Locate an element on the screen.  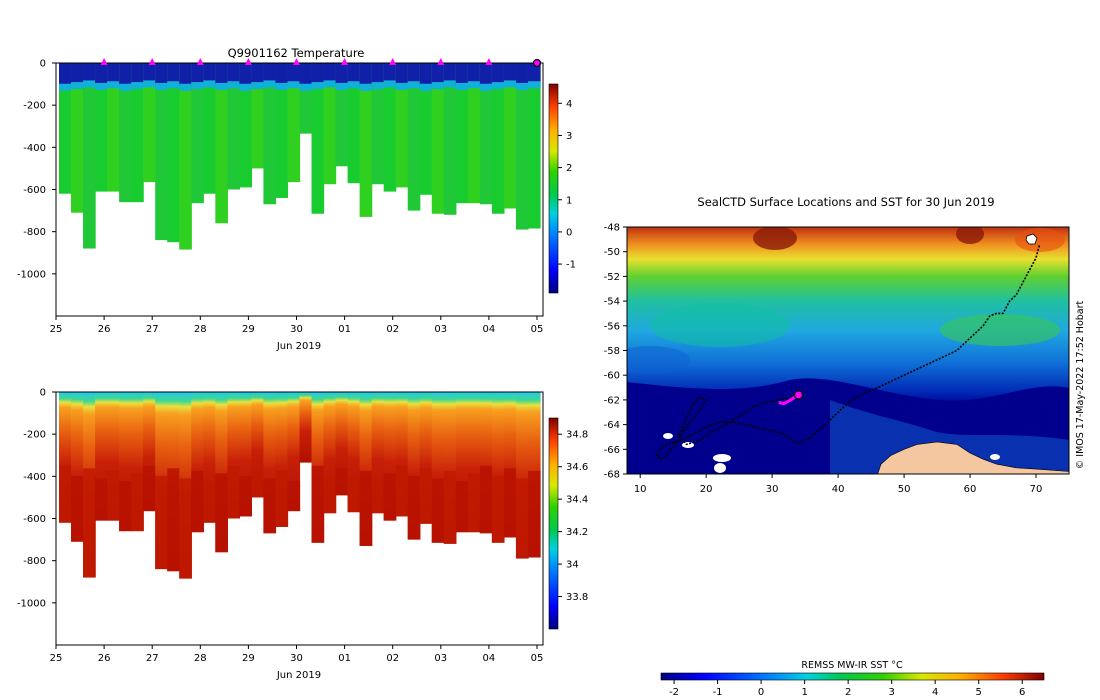
lat-tick-label: -58 is located at coordinates (612, 351).